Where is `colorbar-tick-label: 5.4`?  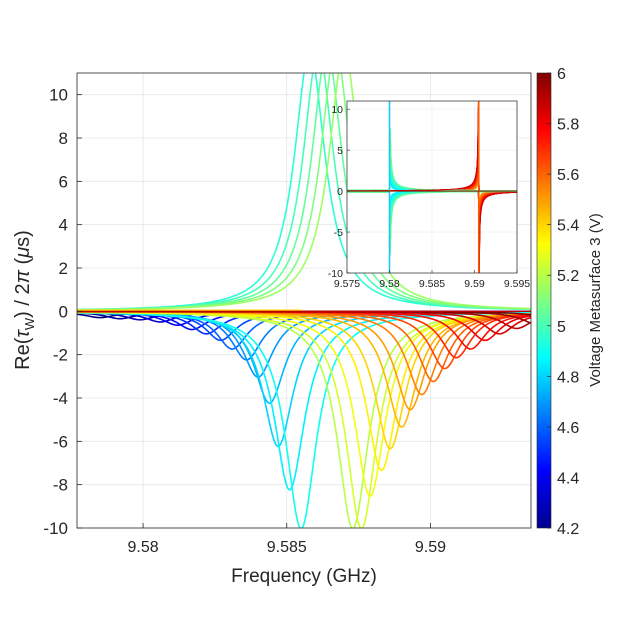
colorbar-tick-label: 5.4 is located at coordinates (568, 226).